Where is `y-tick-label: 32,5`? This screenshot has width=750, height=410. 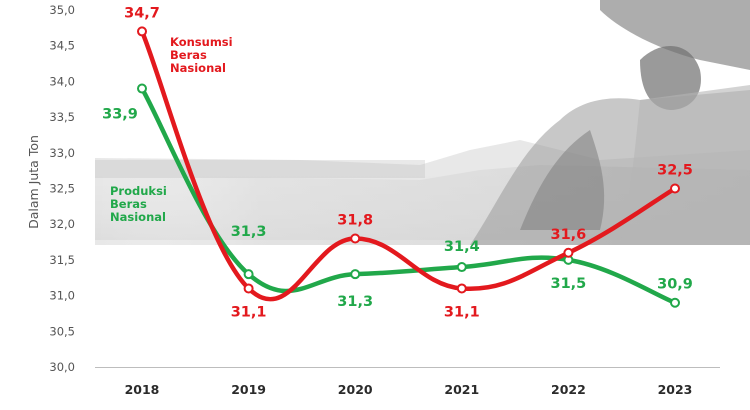
y-tick-label: 32,5 is located at coordinates (62, 189).